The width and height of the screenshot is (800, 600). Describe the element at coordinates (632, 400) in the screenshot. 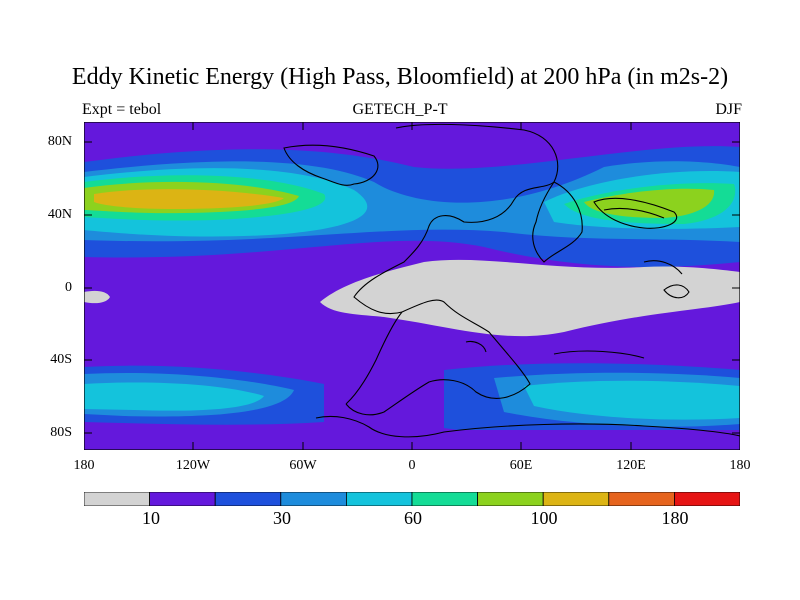

I see `contour-band-45-south-east` at that location.